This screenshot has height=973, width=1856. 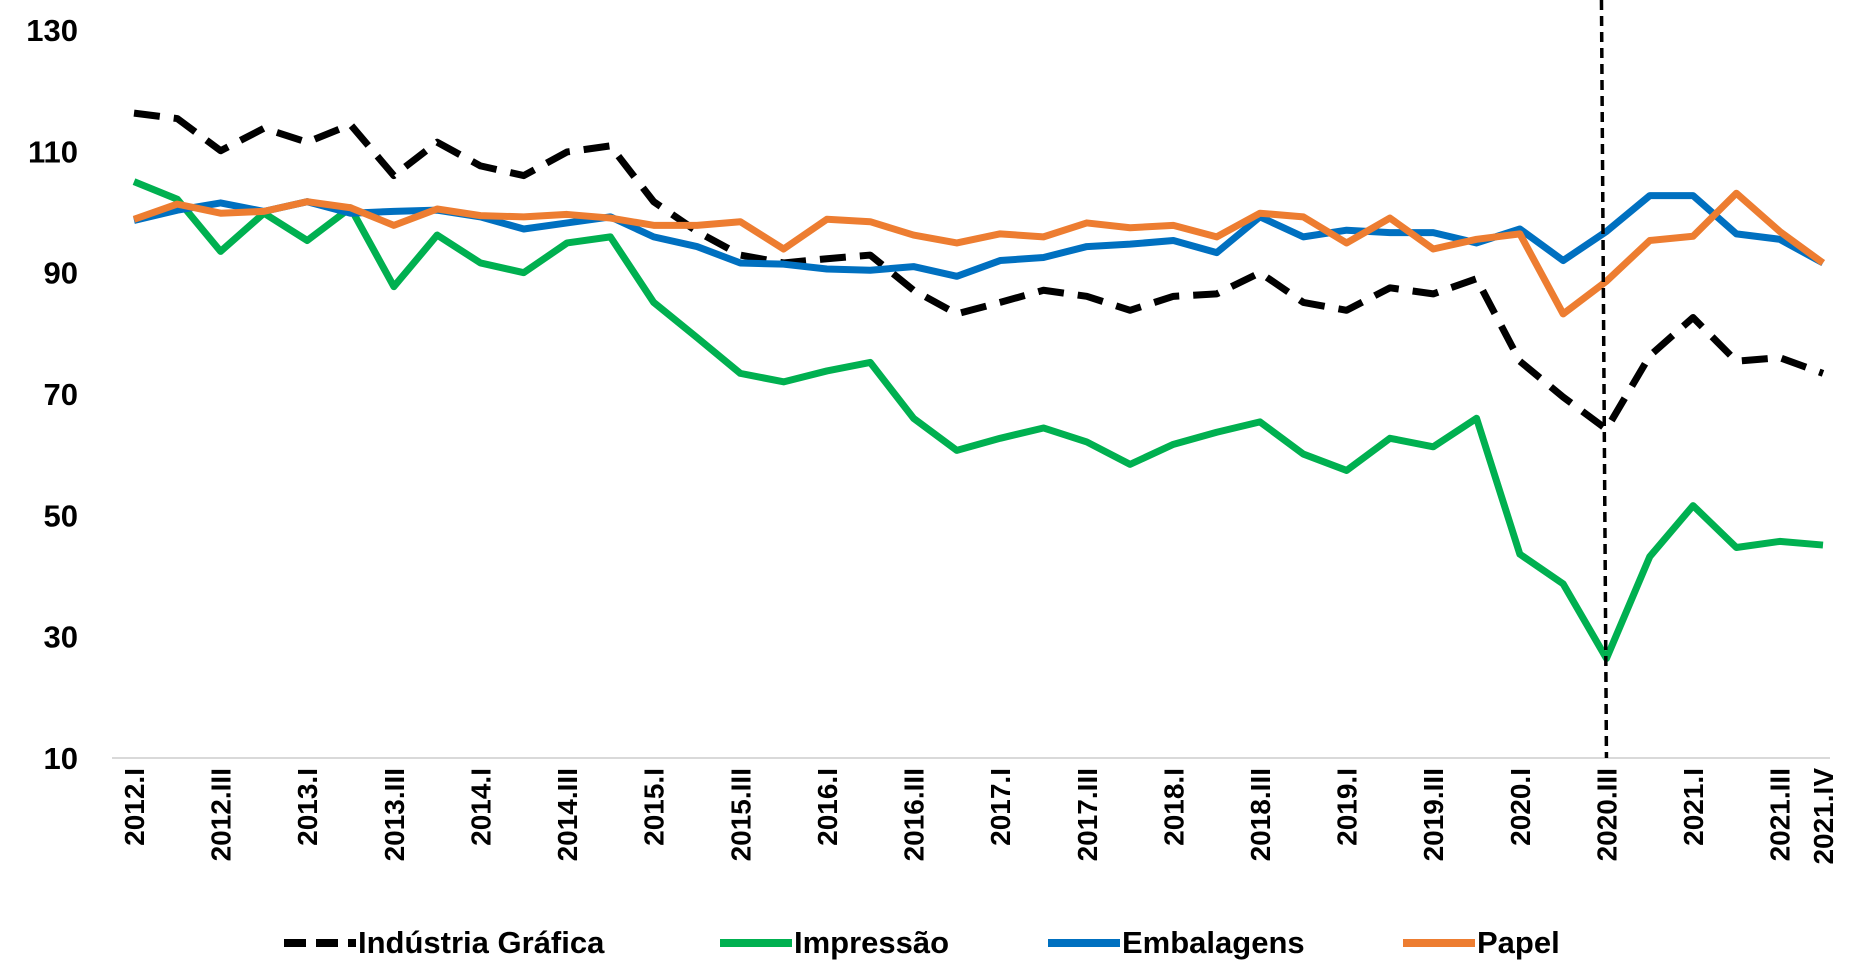 I want to click on x-tick-label: 2021.I, so click(x=1693, y=807).